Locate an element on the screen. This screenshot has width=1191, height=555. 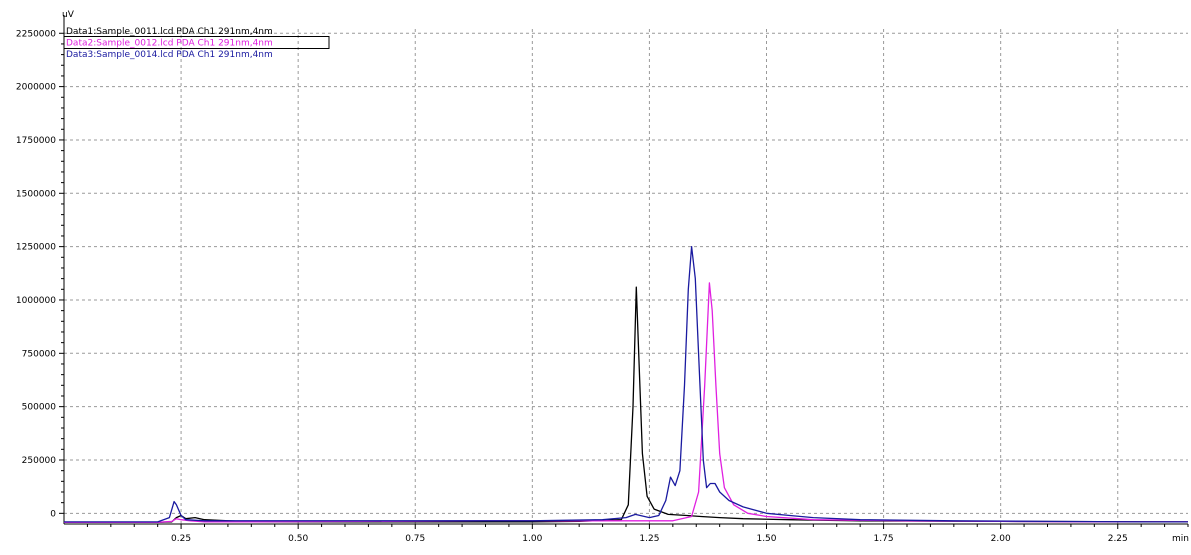
y-tick-label: 0 is located at coordinates (53, 514).